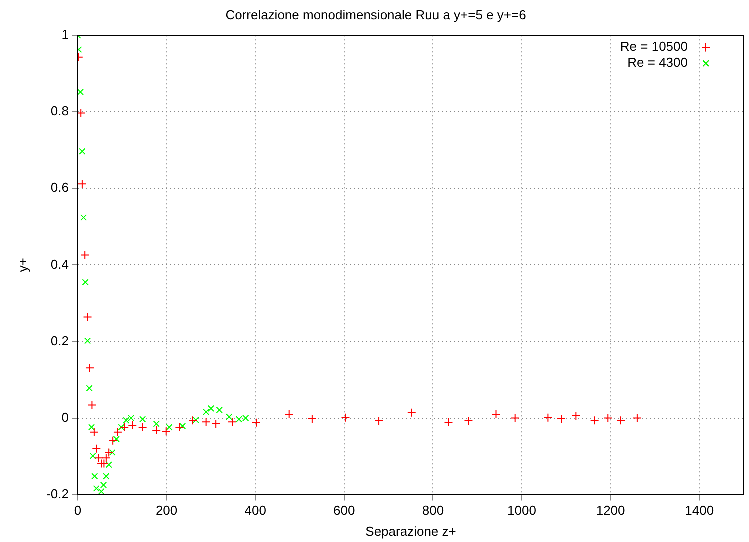 This screenshot has height=542, width=749. Describe the element at coordinates (59, 111) in the screenshot. I see `y-tick-label: 0.8` at that location.